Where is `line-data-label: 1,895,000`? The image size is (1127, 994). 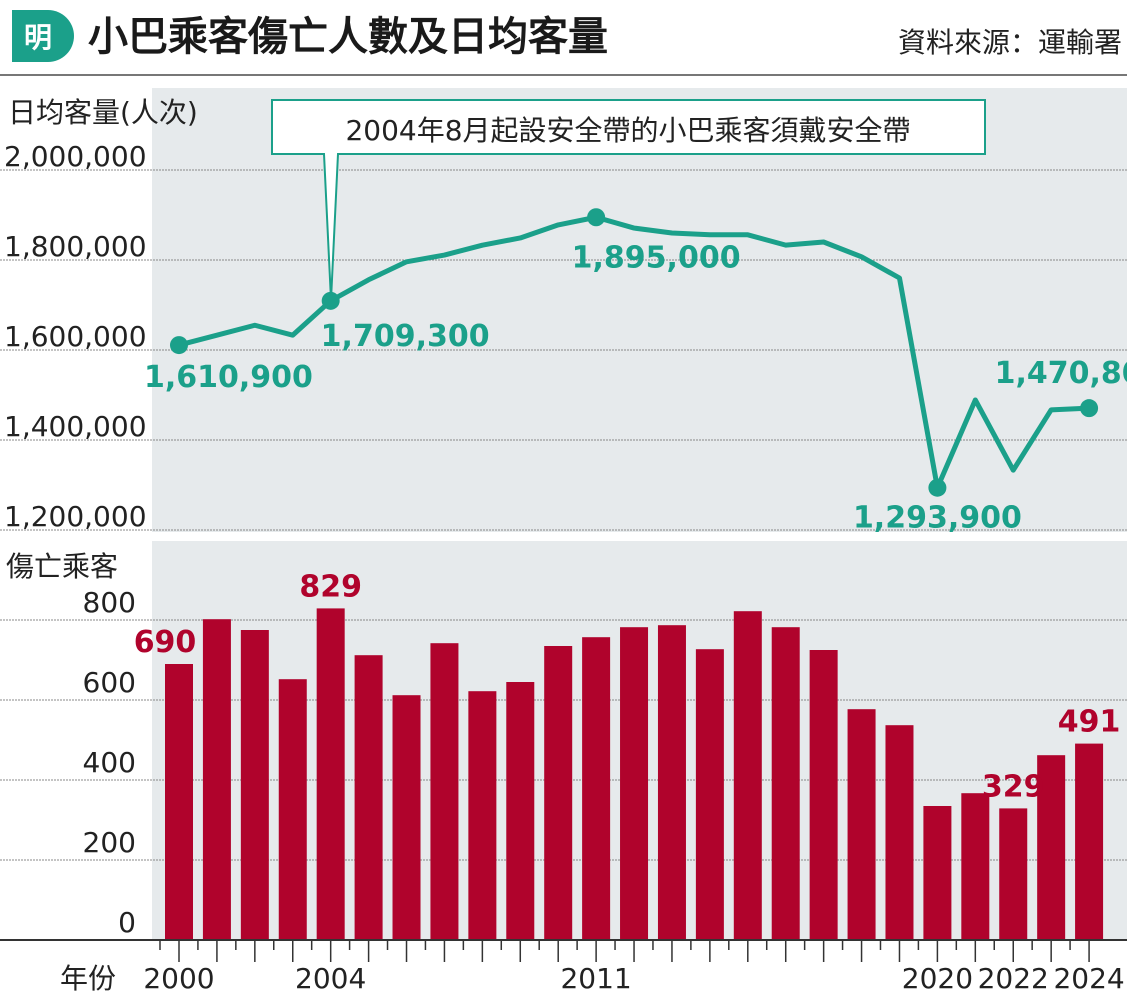
line-data-label: 1,895,000 is located at coordinates (656, 257).